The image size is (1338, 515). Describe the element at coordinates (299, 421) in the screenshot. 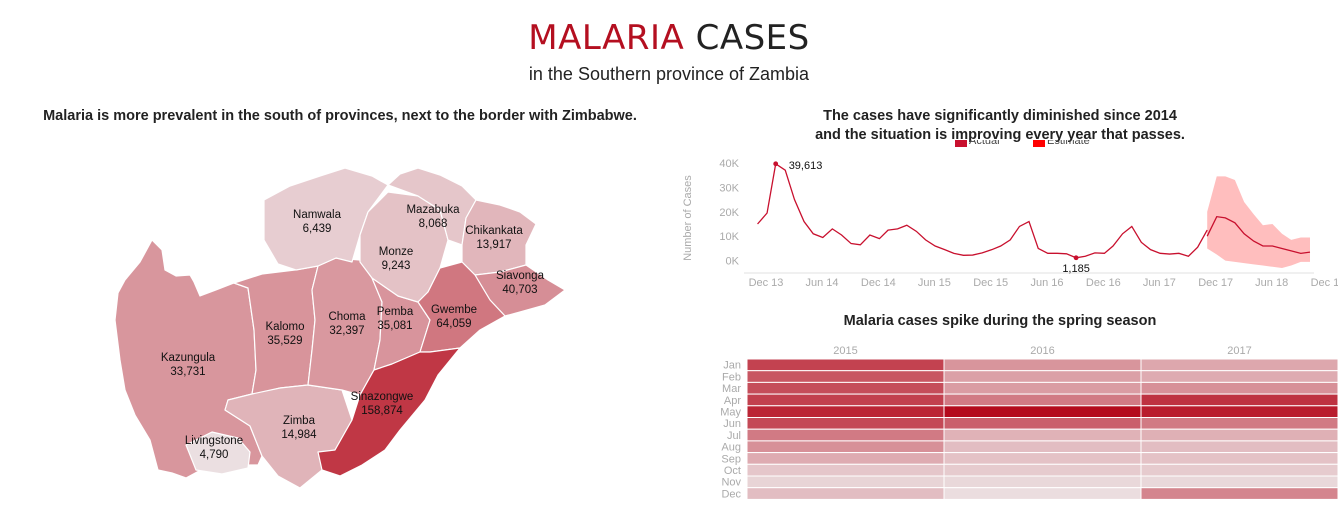

I see `district-name-label: Zimba` at that location.